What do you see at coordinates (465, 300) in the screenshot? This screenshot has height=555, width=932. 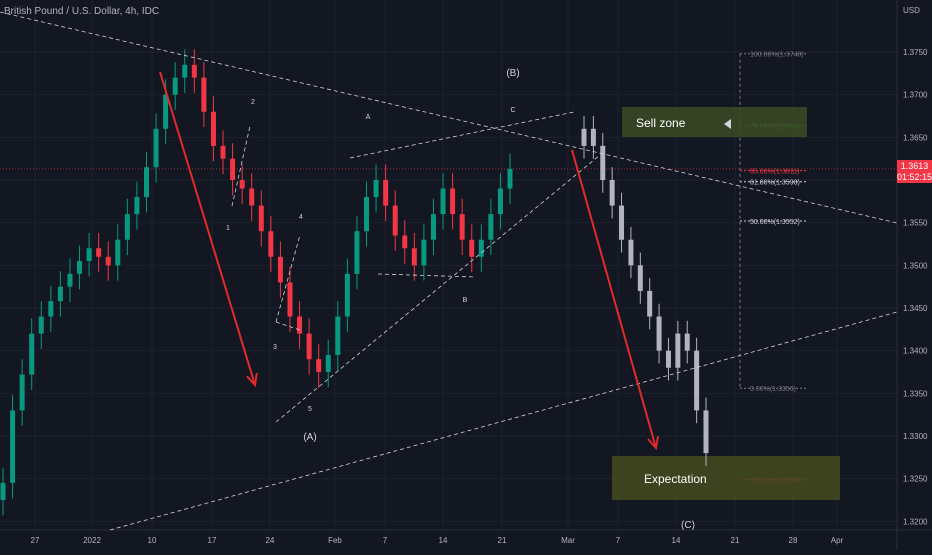 I see `wave-label: B` at bounding box center [465, 300].